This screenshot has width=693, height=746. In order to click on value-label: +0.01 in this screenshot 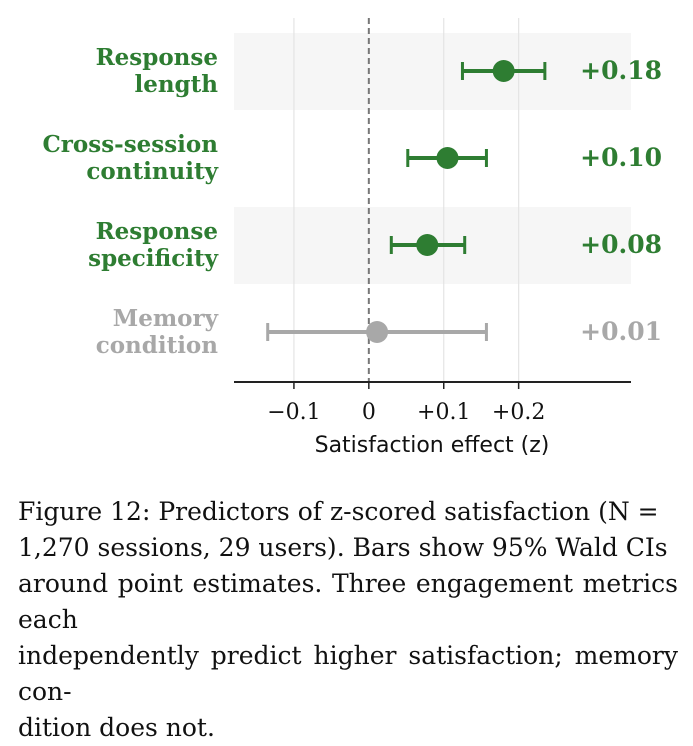, I will do `click(621, 331)`.